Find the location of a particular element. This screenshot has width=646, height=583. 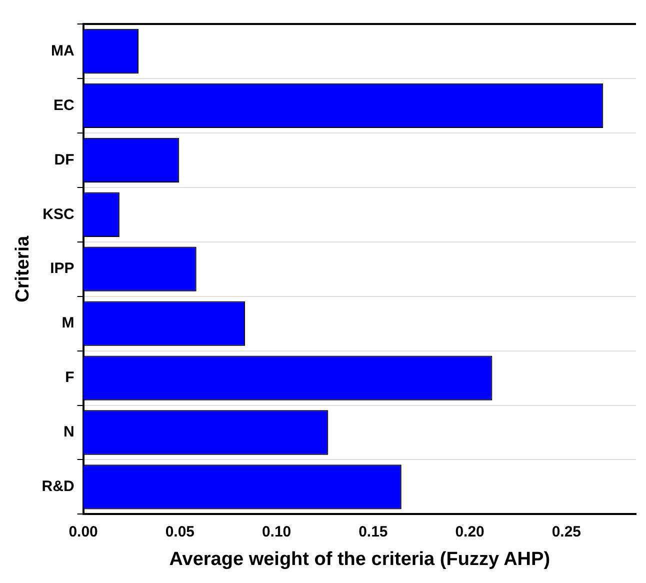

x-axis-title: Average weight of the criteria (Fuzzy AHP) is located at coordinates (359, 559).